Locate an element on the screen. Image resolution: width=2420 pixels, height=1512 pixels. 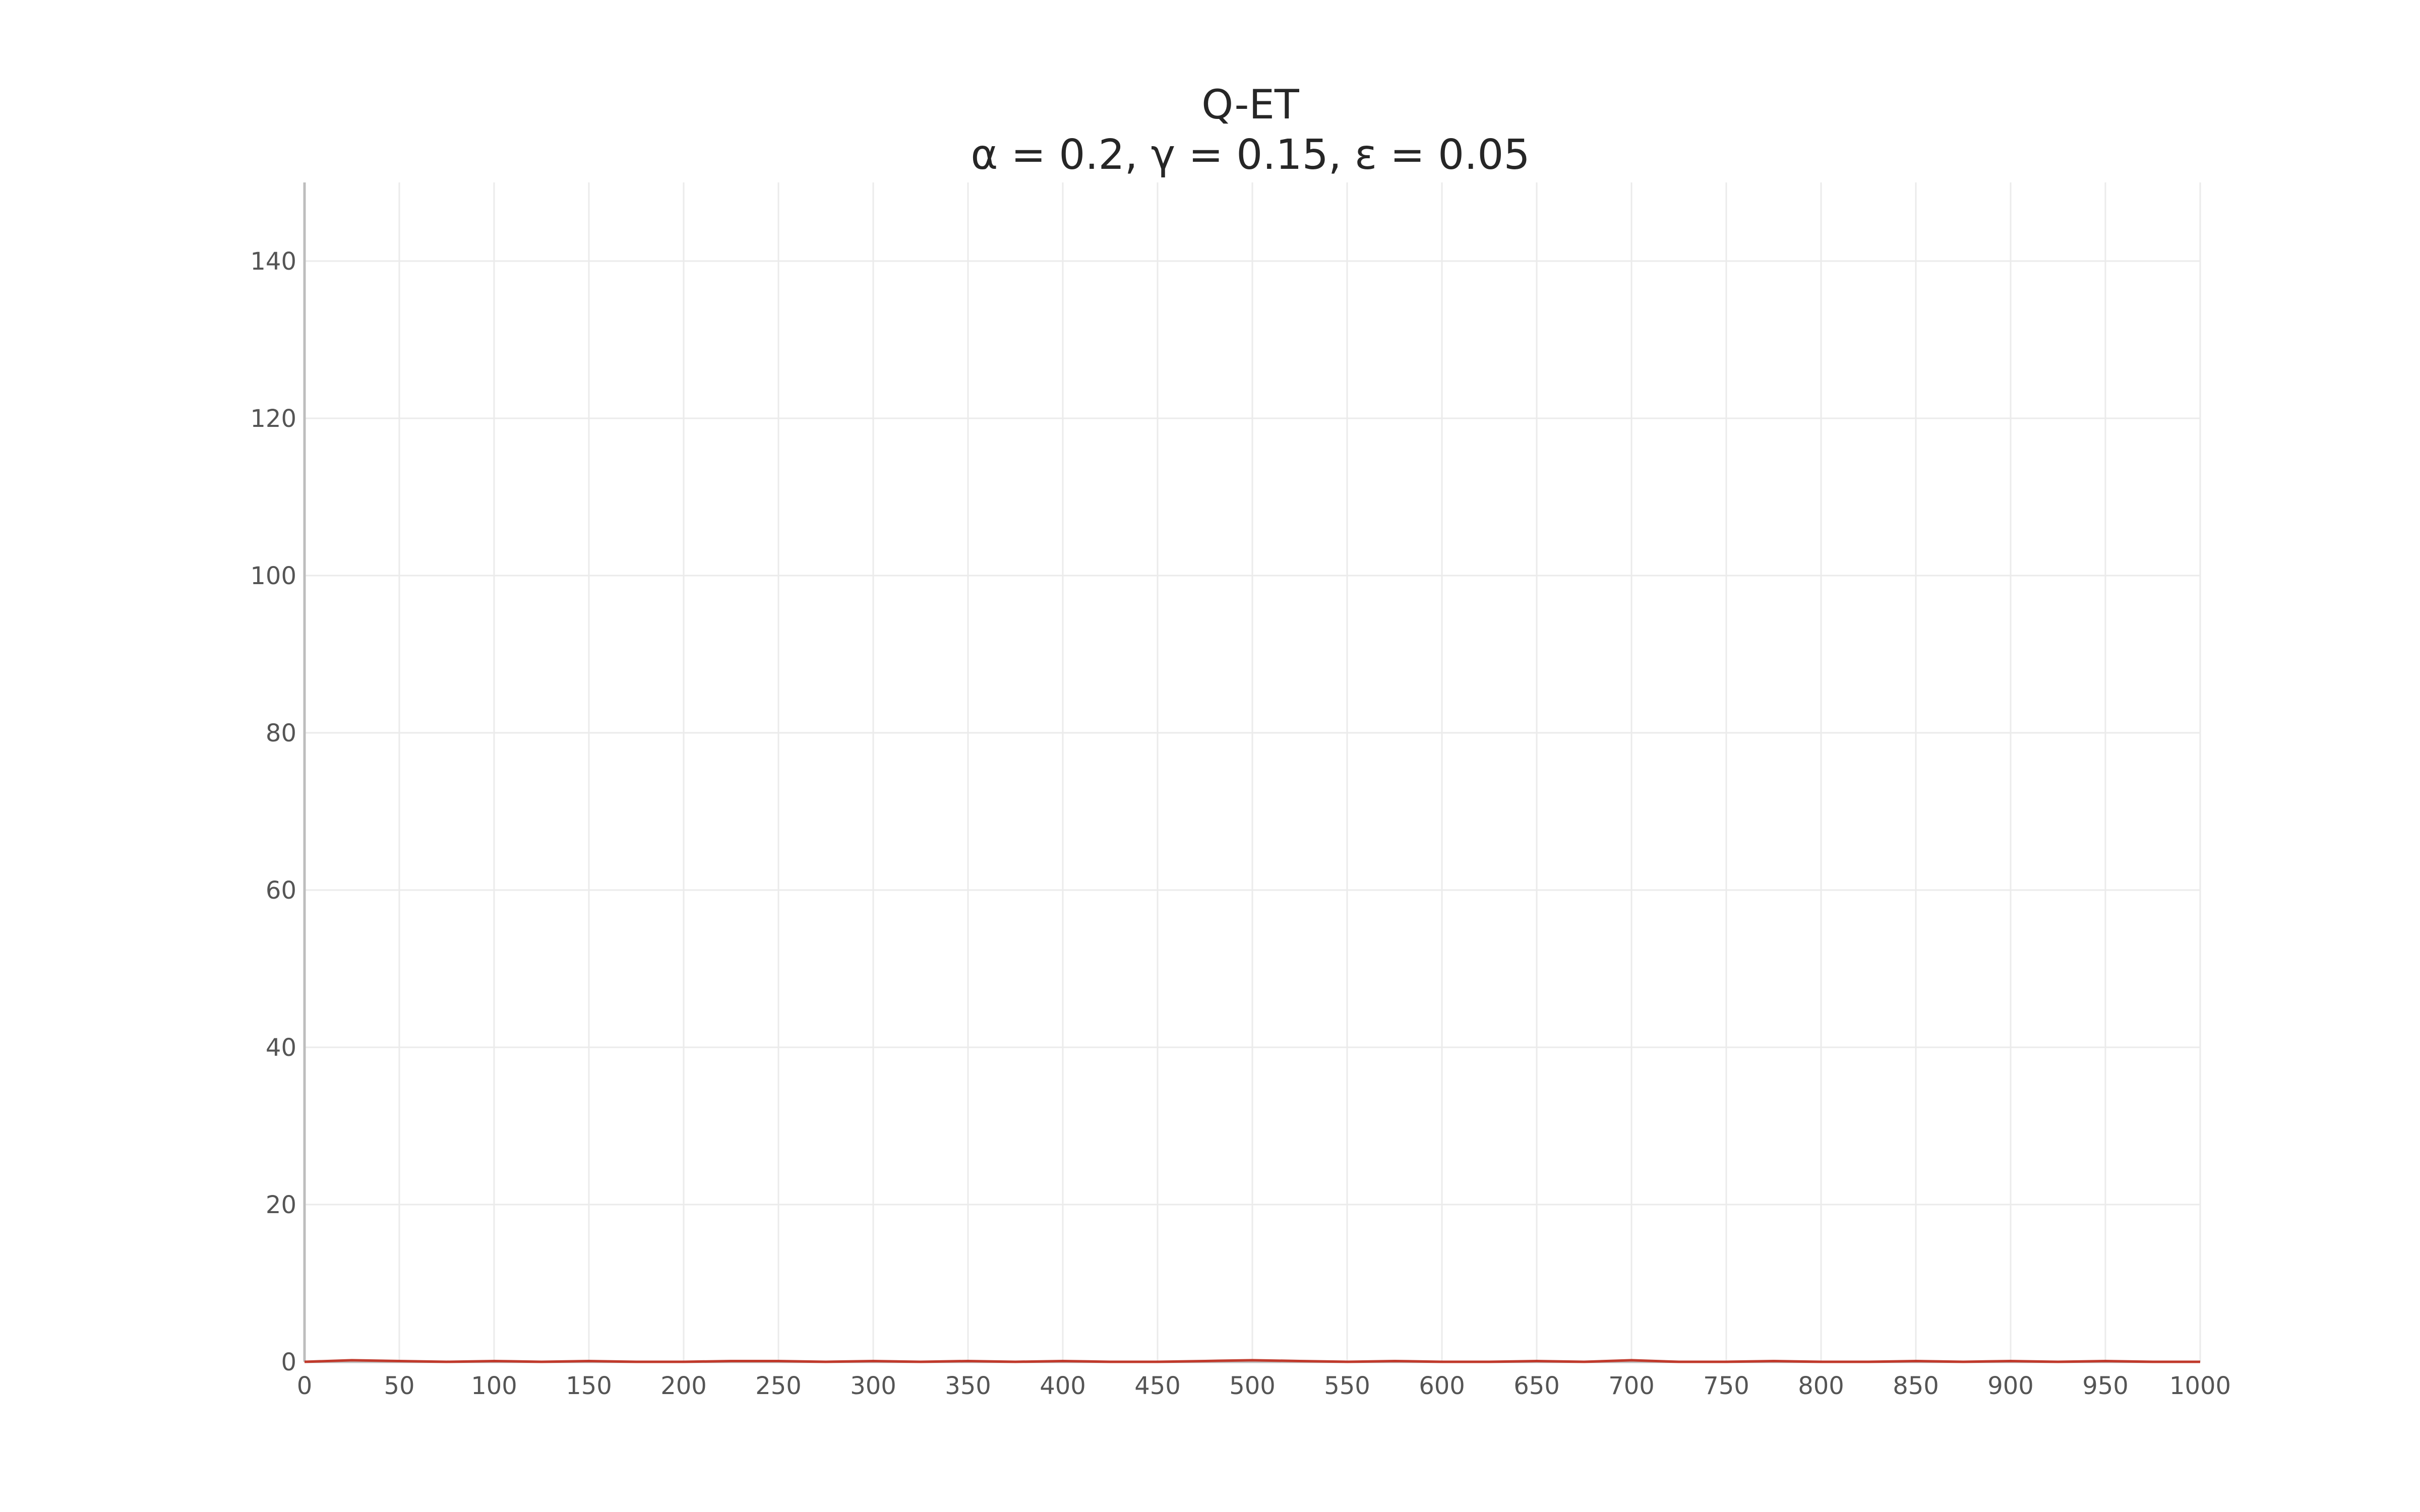
x-tick-label: 850 is located at coordinates (1916, 1386).